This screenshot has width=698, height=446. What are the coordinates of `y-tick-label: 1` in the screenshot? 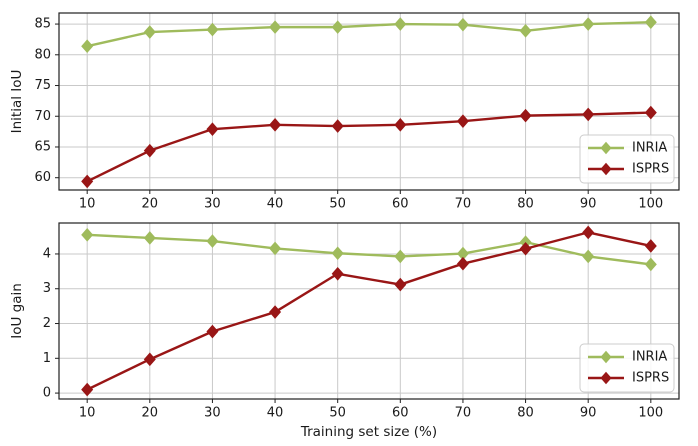 It's located at (47, 358).